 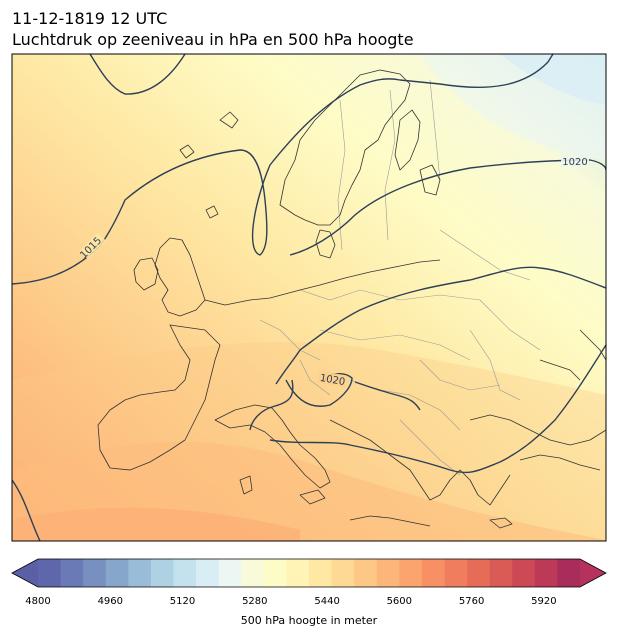 I want to click on isobar-line, so click(x=137, y=74).